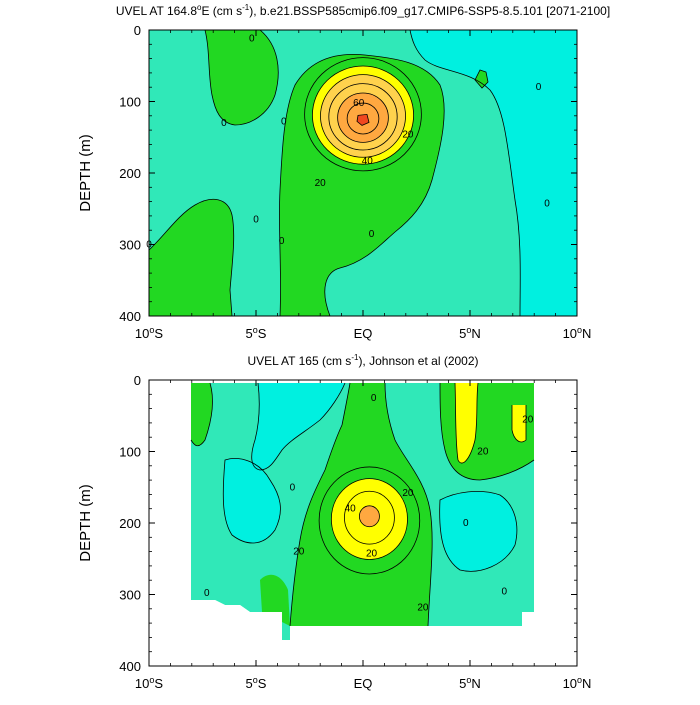 This screenshot has height=705, width=700. Describe the element at coordinates (487, 431) in the screenshot. I see `bottom-zero-line-northeast` at that location.